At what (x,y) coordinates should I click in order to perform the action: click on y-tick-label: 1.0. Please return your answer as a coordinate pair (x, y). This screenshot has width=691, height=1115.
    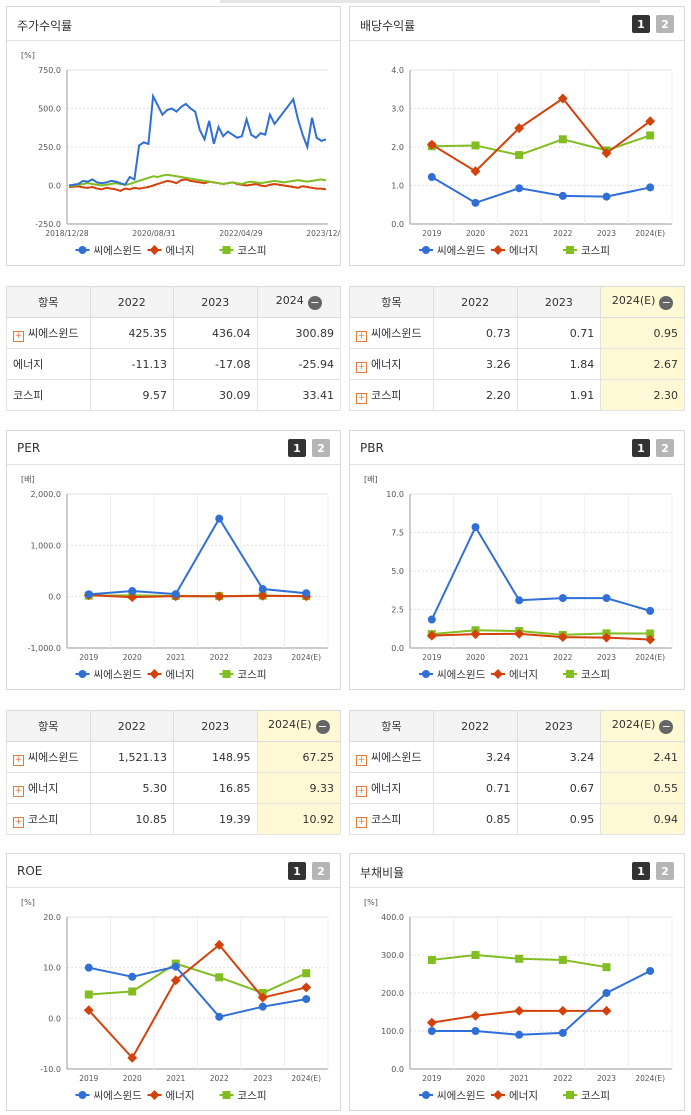
    Looking at the image, I should click on (397, 186).